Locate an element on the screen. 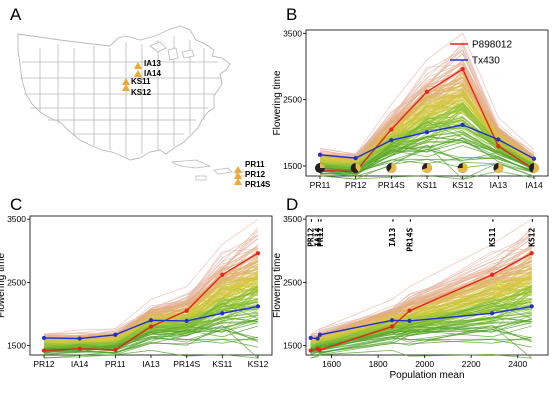 Image resolution: width=557 pixels, height=416 pixels. site-label-ks12: KS12 is located at coordinates (141, 92).